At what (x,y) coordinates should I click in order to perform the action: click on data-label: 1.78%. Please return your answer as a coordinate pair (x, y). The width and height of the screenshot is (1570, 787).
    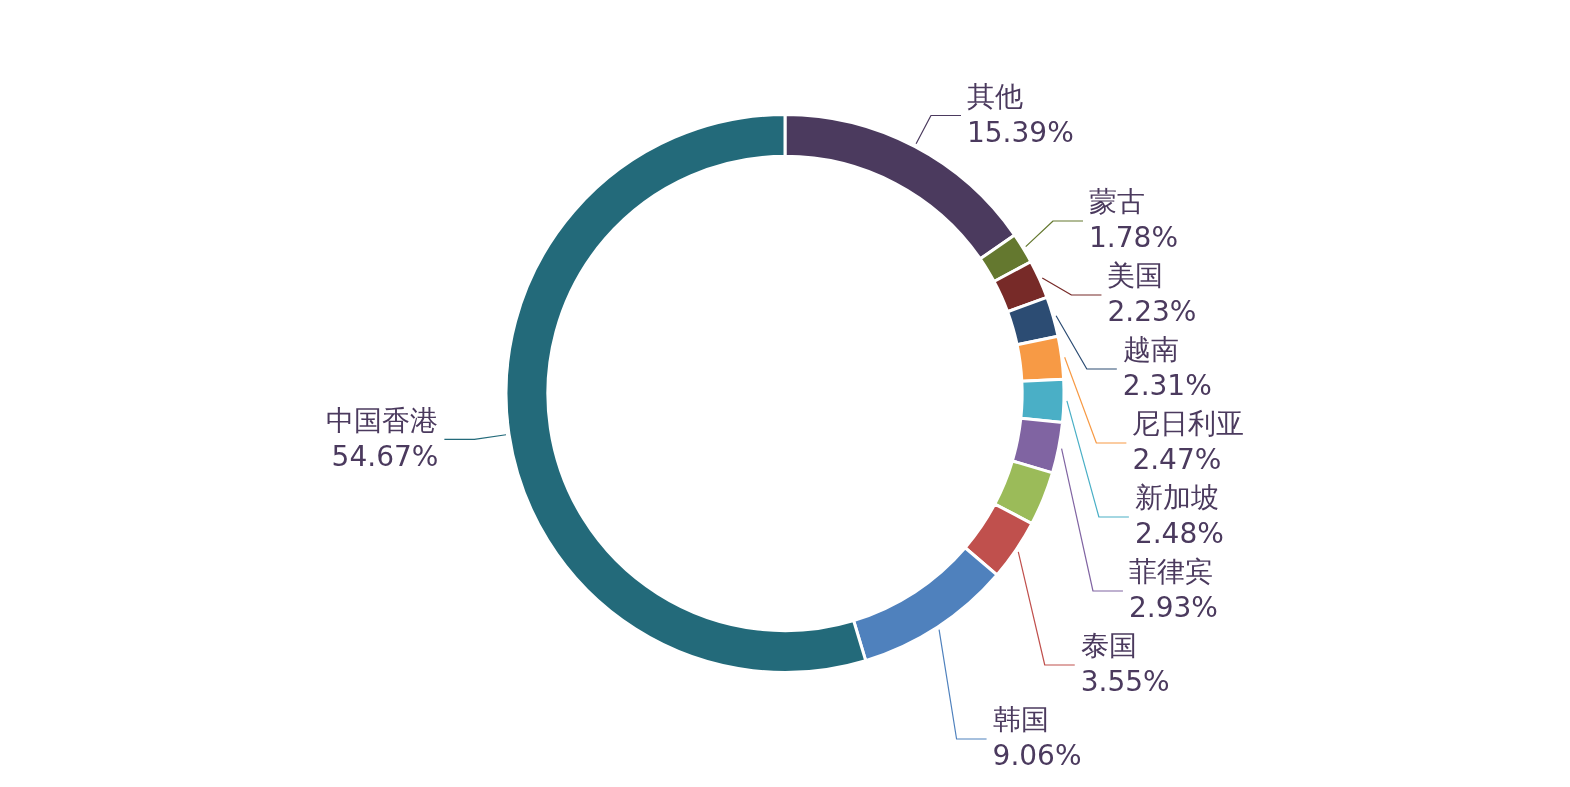
    Looking at the image, I should click on (1133, 238).